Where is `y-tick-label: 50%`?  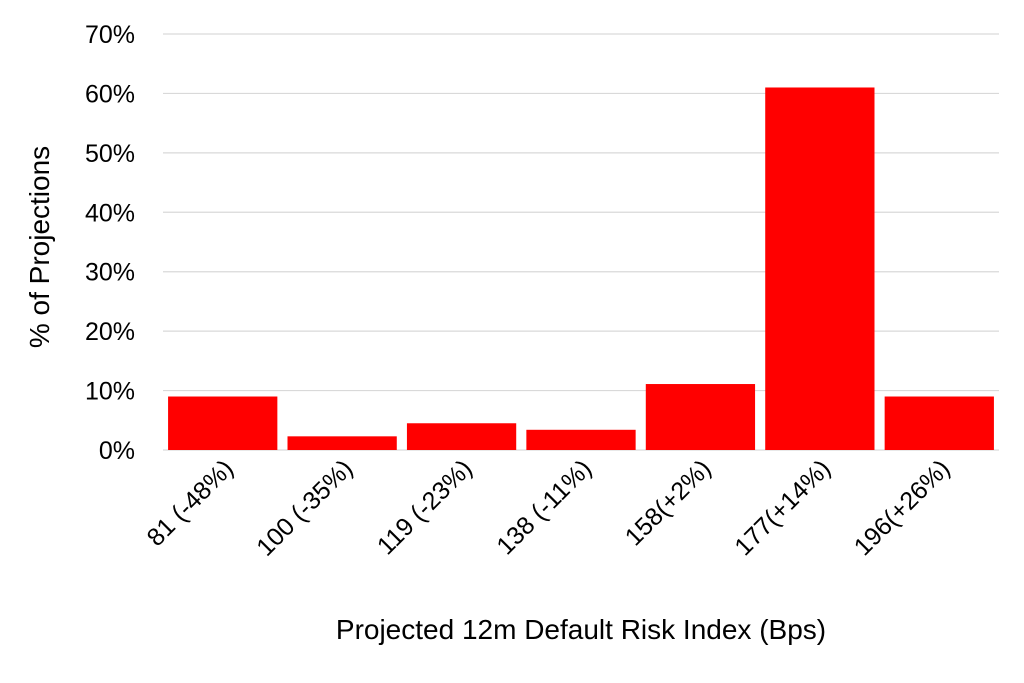 y-tick-label: 50% is located at coordinates (110, 154).